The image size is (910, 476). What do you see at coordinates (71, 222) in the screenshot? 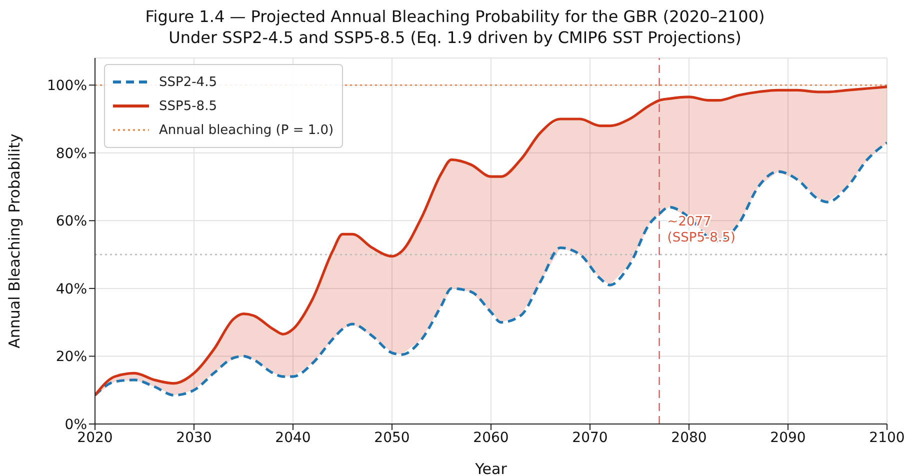
I see `y-tick-label: 60%` at bounding box center [71, 222].